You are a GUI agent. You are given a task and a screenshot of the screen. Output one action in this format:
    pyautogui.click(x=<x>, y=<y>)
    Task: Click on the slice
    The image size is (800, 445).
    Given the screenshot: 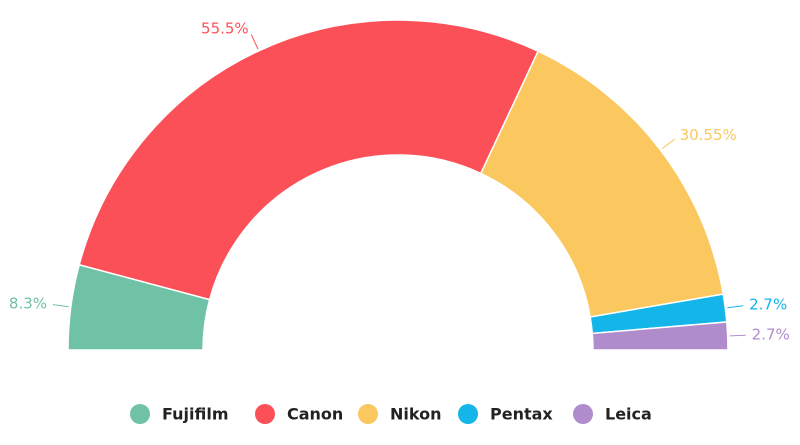 What is the action you would take?
    pyautogui.click(x=660, y=336)
    